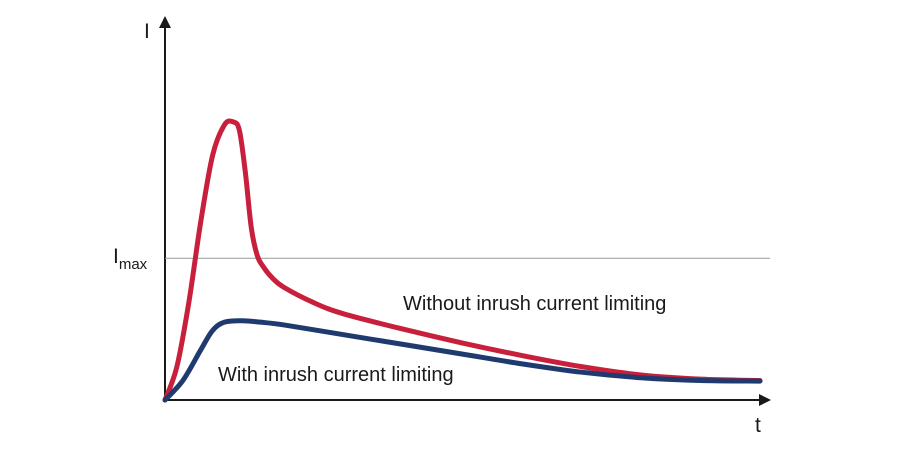 The image size is (900, 450). I want to click on with-limiting-series-label: With inrush current limiting, so click(336, 375).